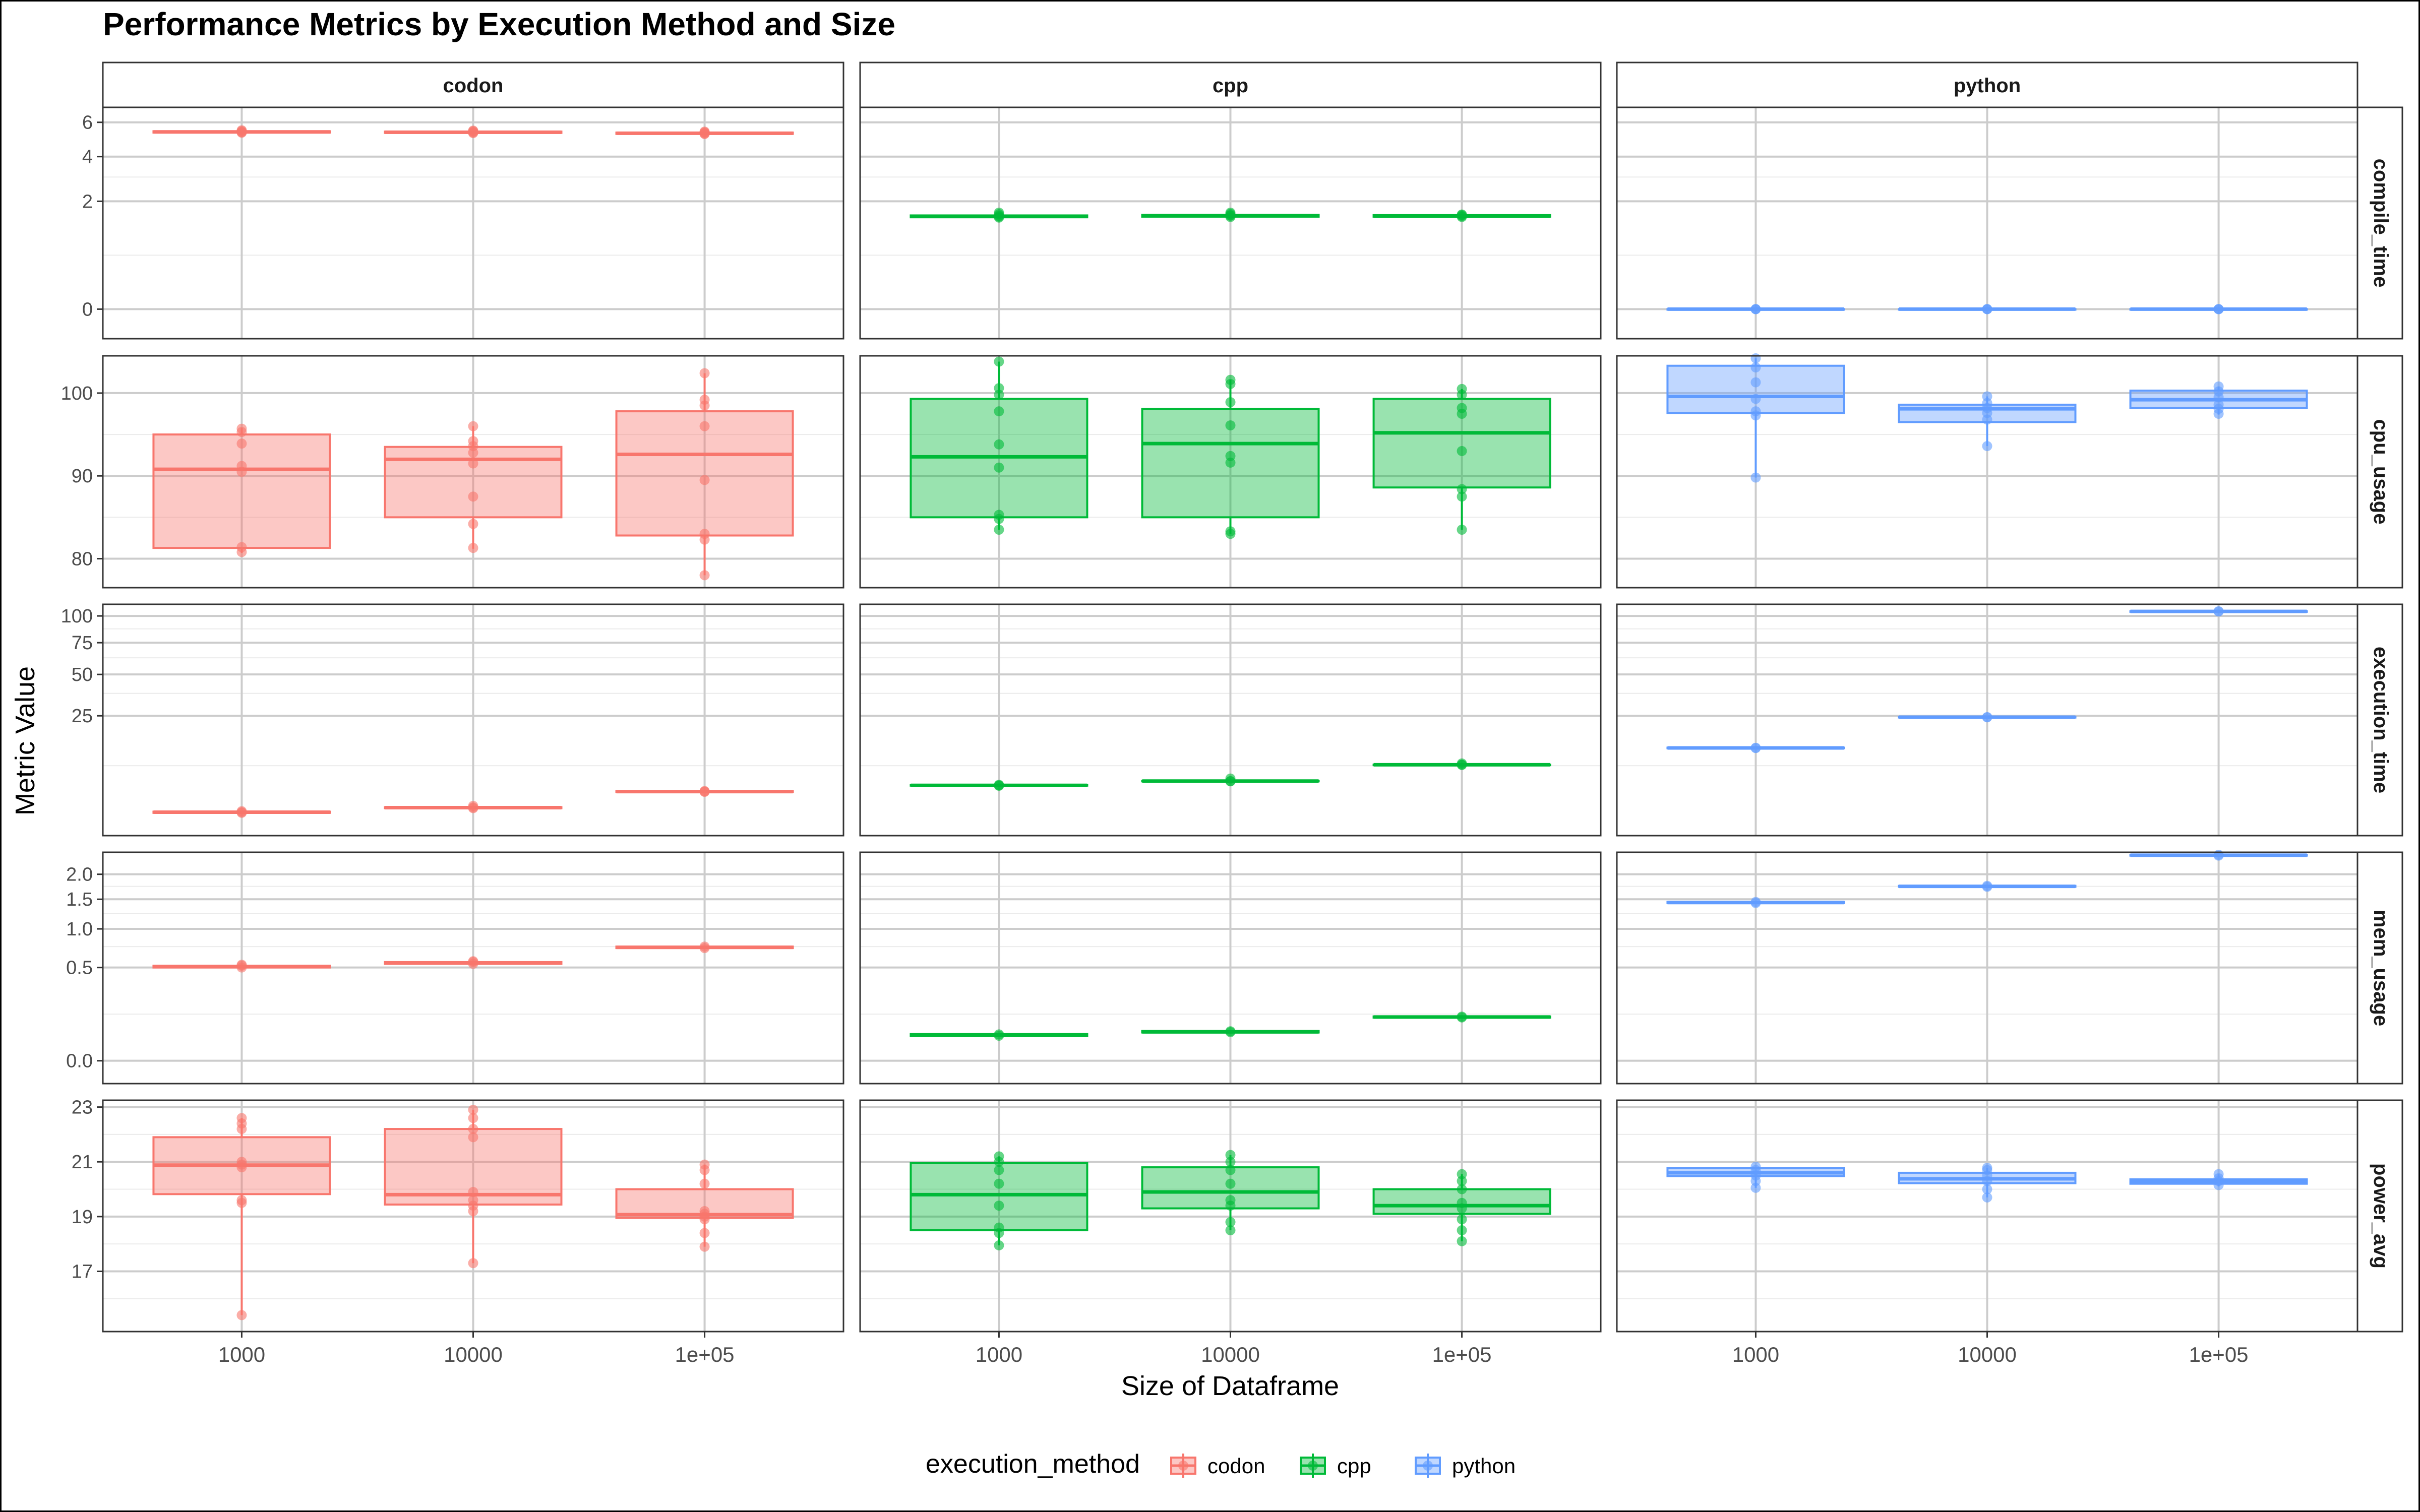 The image size is (2420, 1512). I want to click on facet-strip-label-python: python, so click(1987, 86).